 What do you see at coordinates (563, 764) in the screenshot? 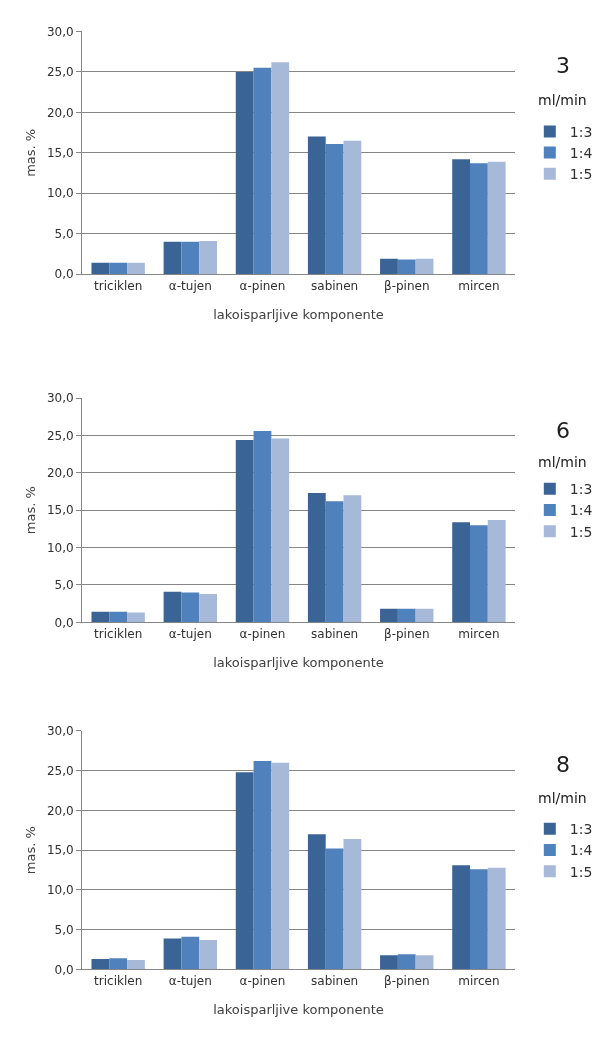
I see `text: 8` at bounding box center [563, 764].